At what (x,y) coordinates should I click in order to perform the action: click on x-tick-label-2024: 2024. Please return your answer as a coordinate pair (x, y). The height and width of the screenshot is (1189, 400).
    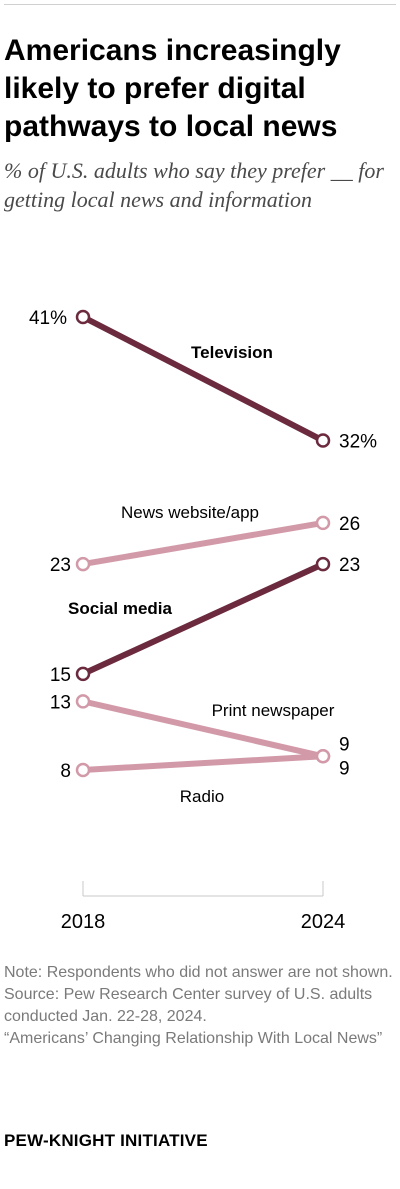
    Looking at the image, I should click on (323, 922).